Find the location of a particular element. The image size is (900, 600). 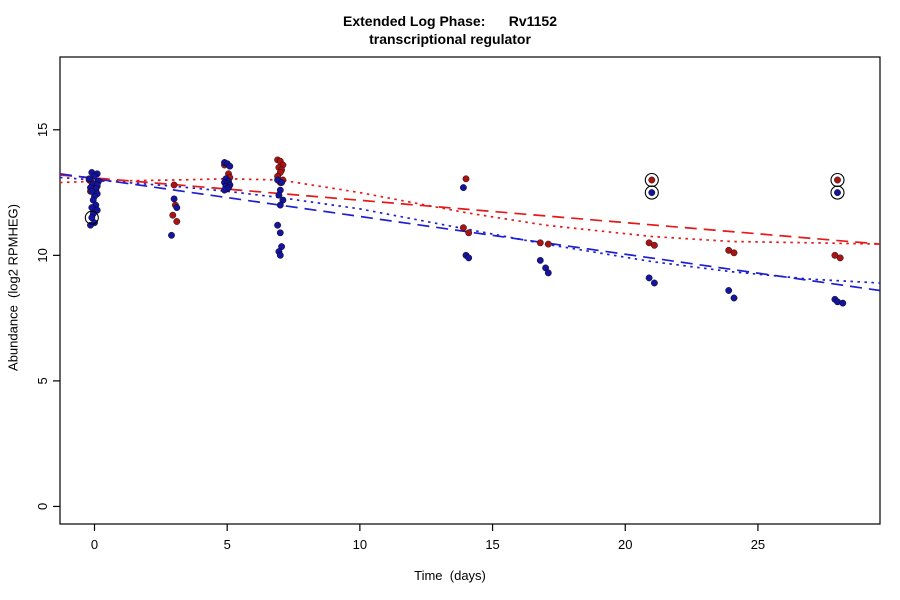

x-tick-label: 10 is located at coordinates (360, 544).